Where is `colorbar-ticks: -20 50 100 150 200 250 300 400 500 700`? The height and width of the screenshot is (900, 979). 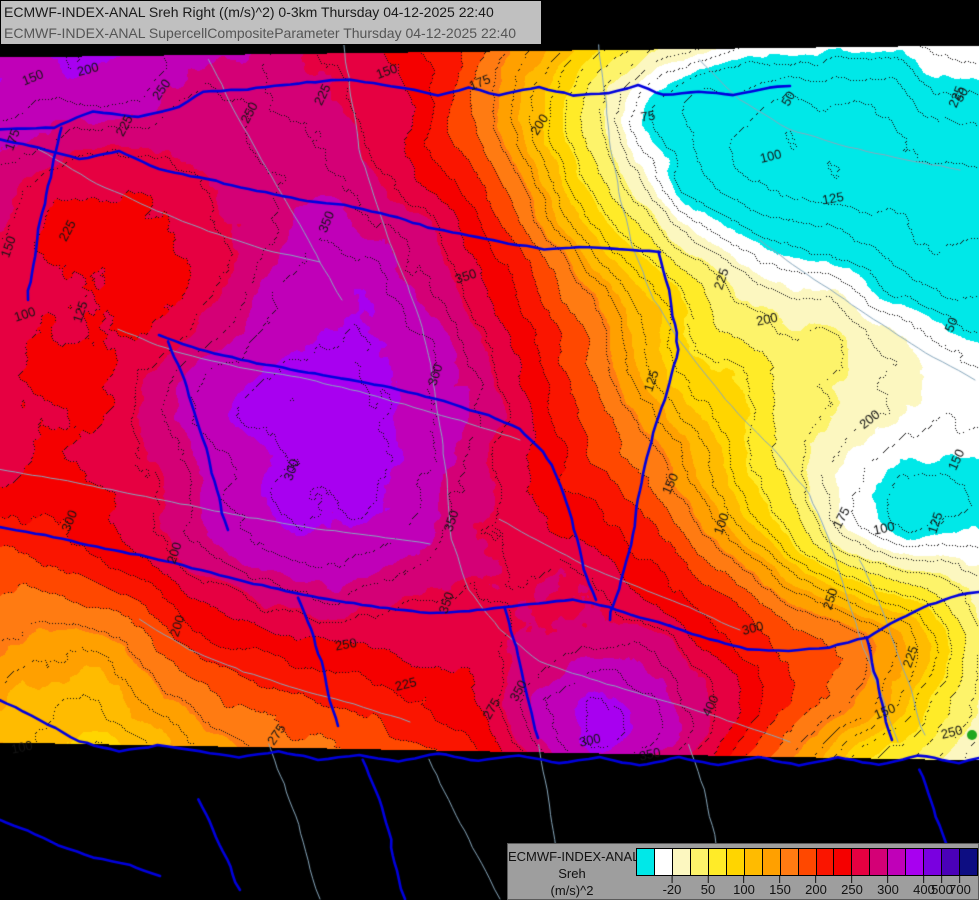
colorbar-ticks: -20 50 100 150 200 250 300 400 500 700 is located at coordinates (807, 888).